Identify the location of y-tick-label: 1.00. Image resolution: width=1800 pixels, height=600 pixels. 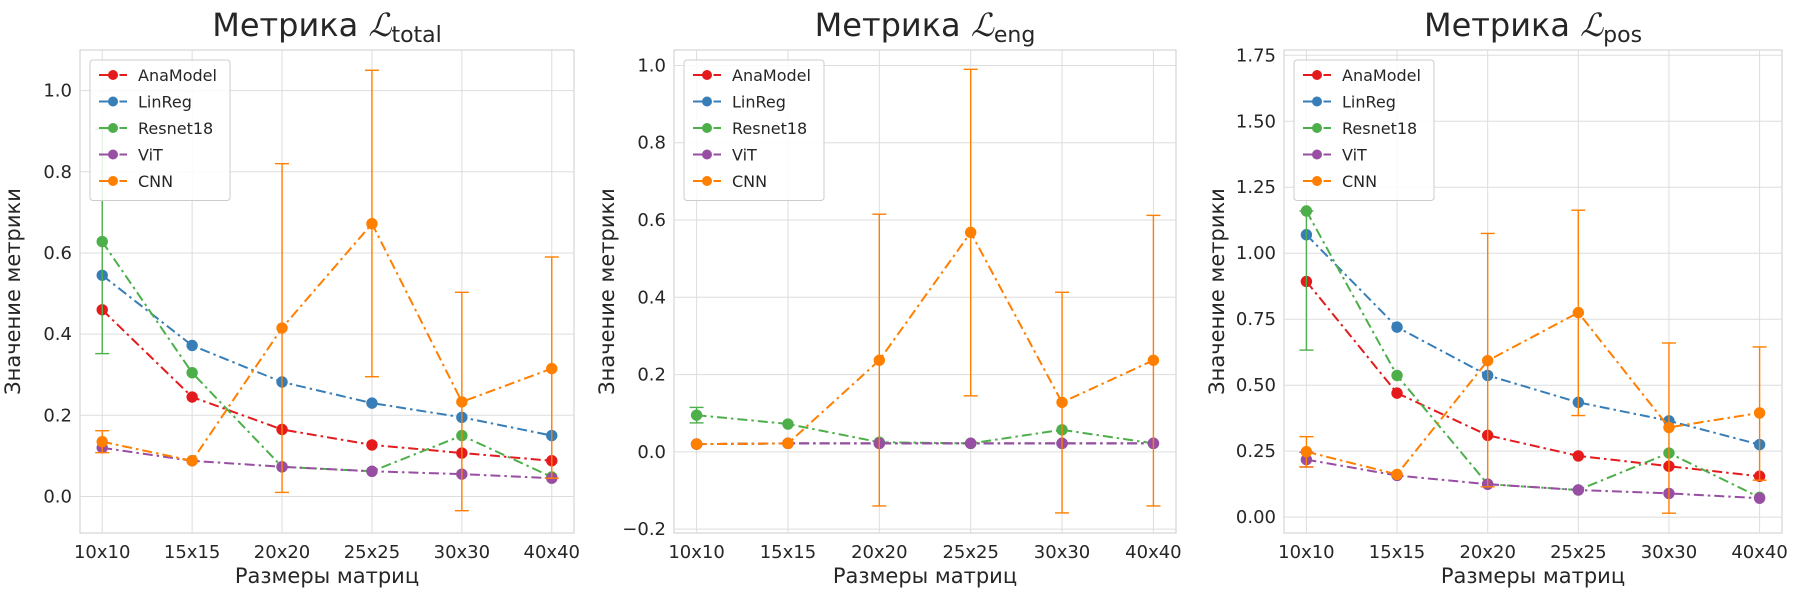
(1256, 253).